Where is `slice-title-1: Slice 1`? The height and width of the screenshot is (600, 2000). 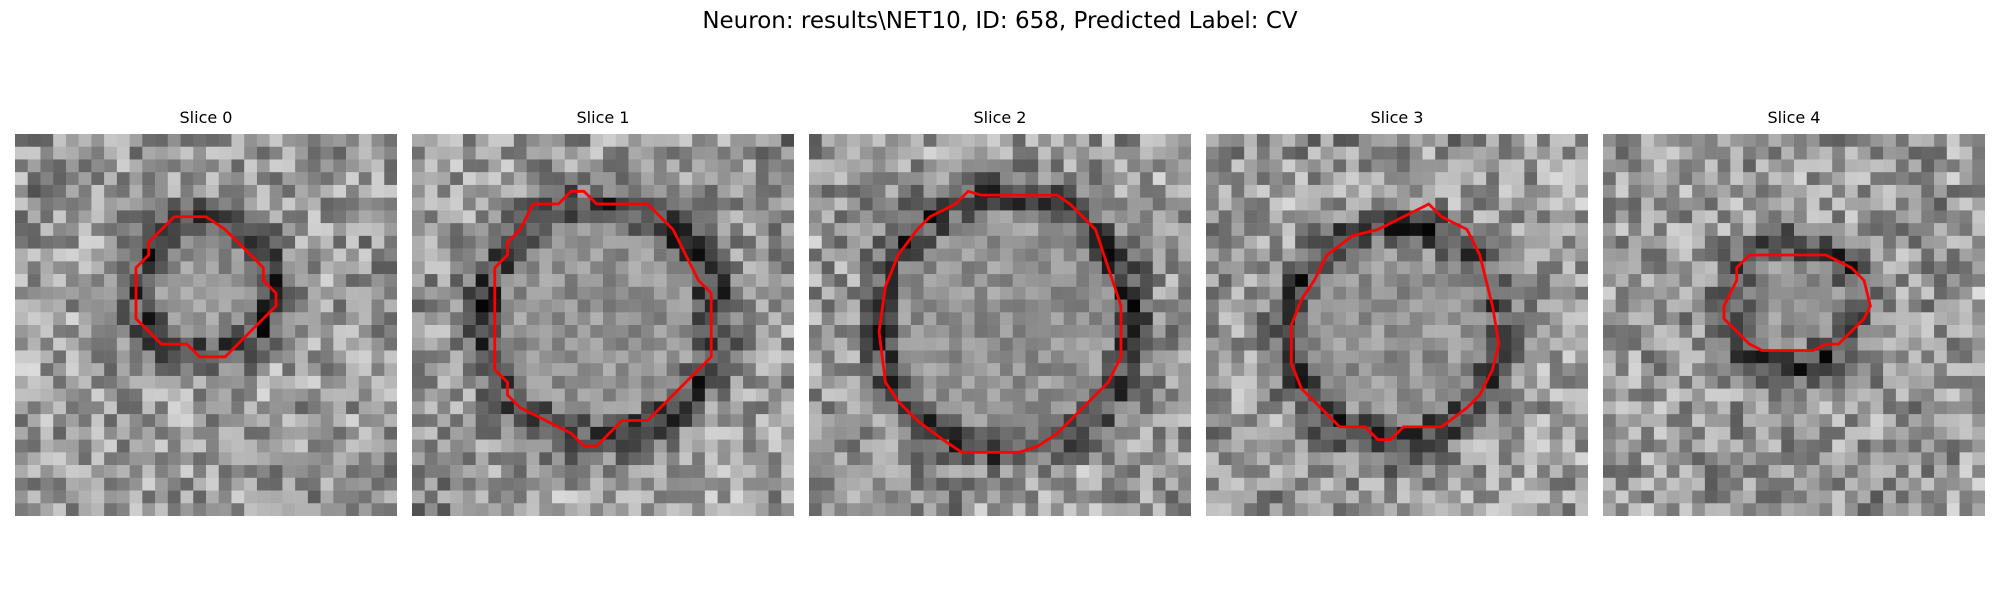
slice-title-1: Slice 1 is located at coordinates (603, 117).